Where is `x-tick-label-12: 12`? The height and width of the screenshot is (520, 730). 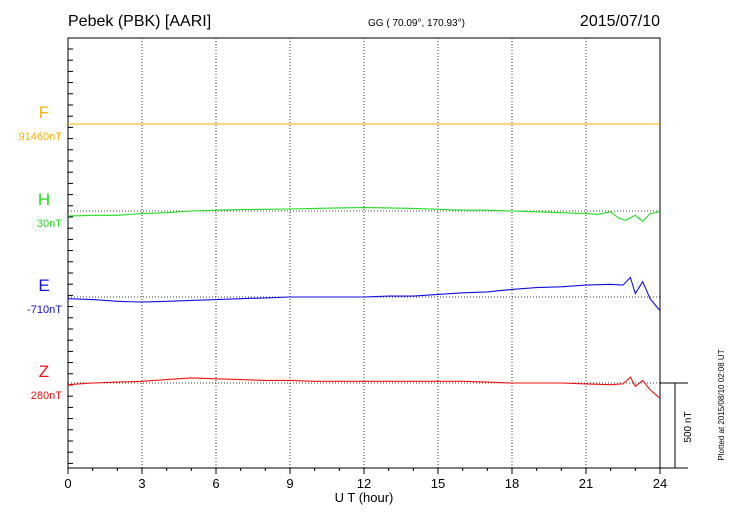 x-tick-label-12: 12 is located at coordinates (364, 483).